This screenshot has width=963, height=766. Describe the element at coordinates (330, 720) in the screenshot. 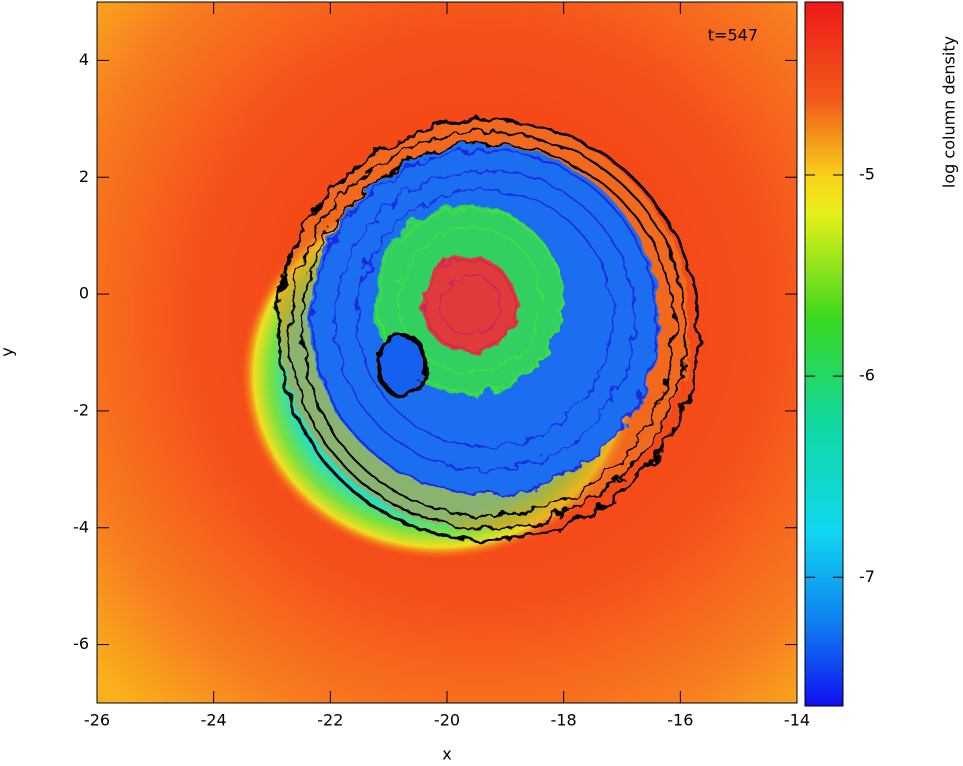

I see `x-tick-label: -22` at that location.